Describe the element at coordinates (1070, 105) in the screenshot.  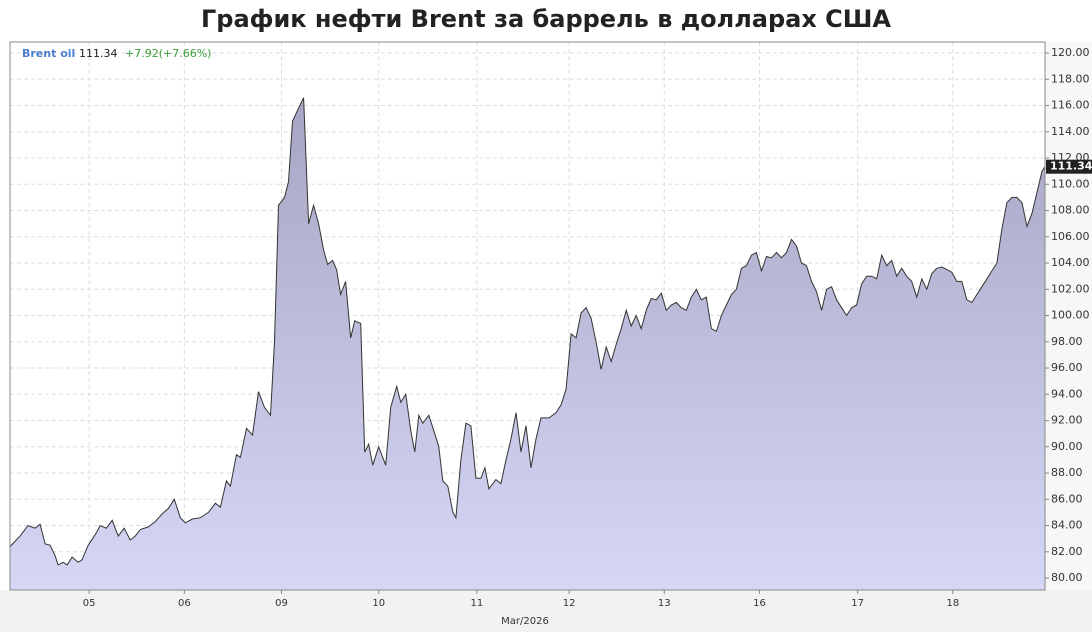
I see `y-tick-label: 116.00` at that location.